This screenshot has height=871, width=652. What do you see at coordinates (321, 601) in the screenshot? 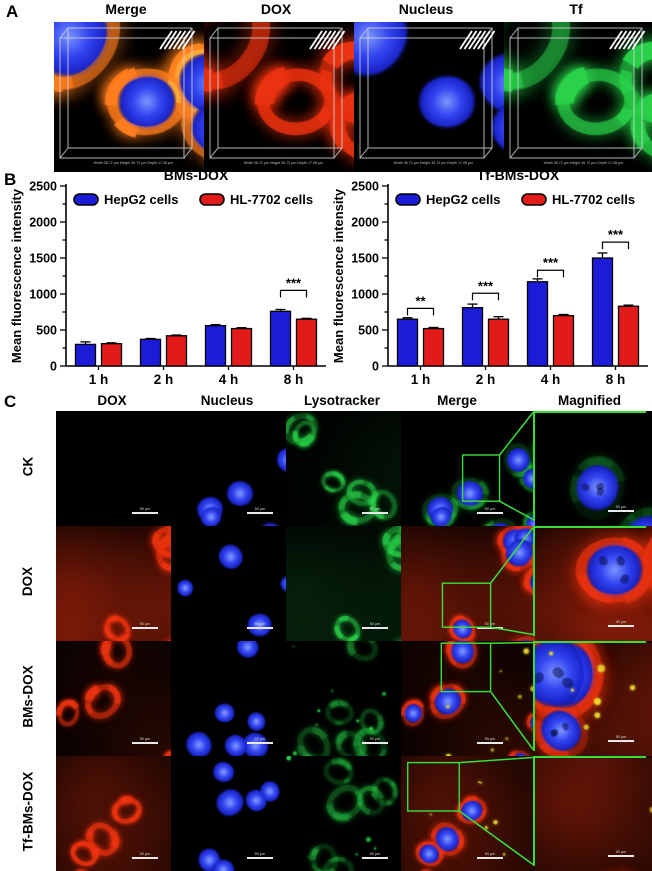
I see `micro-dox-nucleus: 50 μm` at bounding box center [321, 601].